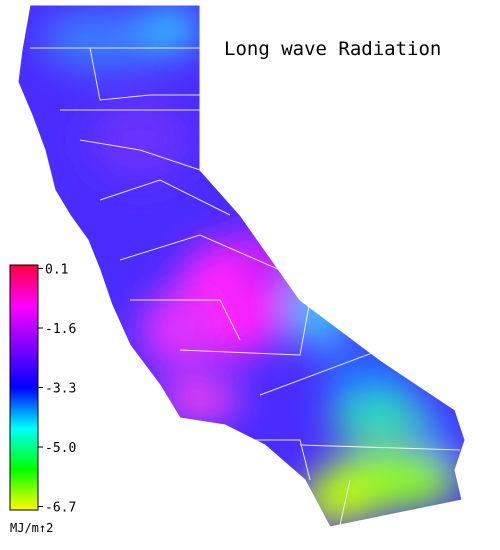 The image size is (500, 550). Describe the element at coordinates (60, 508) in the screenshot. I see `colorbar-tick-label: -6.7` at that location.